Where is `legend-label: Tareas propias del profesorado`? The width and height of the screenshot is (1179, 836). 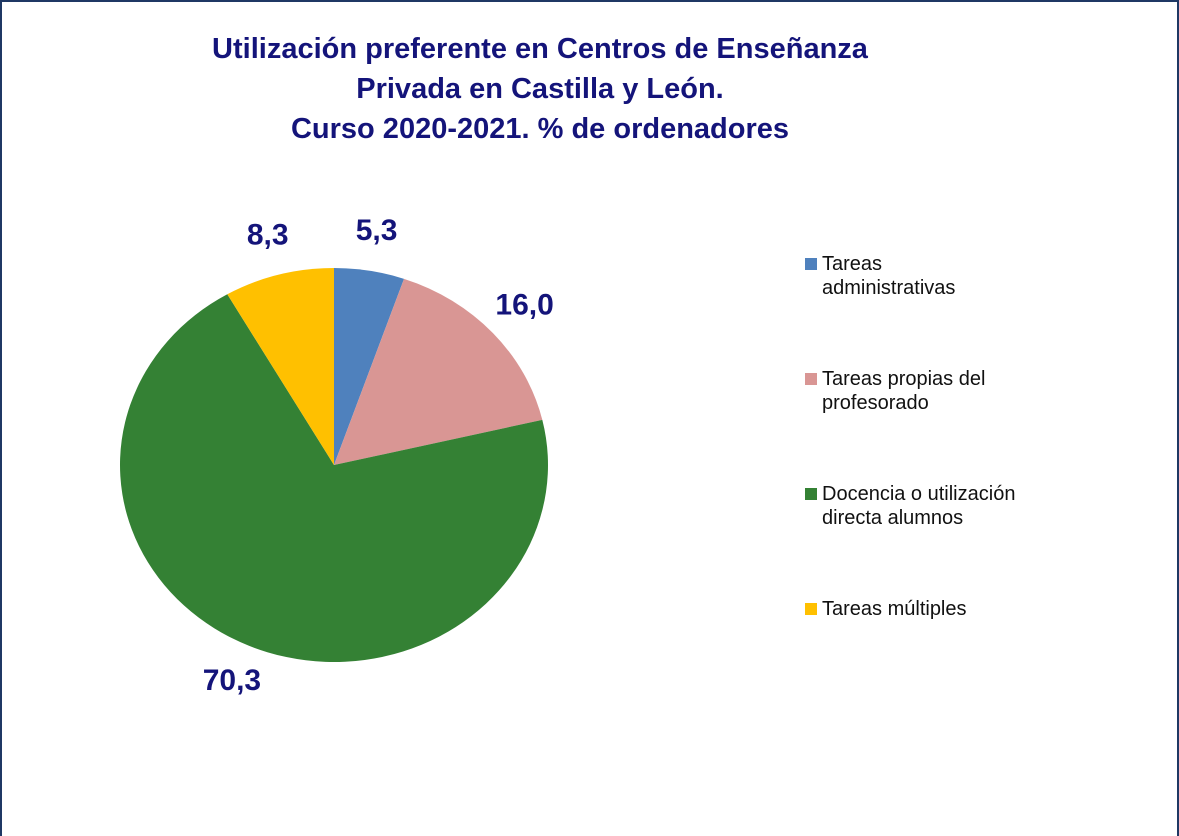 legend-label: Tareas propias del profesorado is located at coordinates (904, 391).